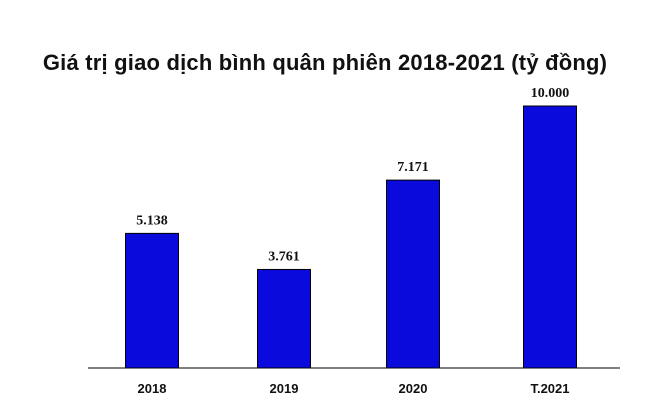 The width and height of the screenshot is (650, 402). I want to click on bar-2020, so click(413, 274).